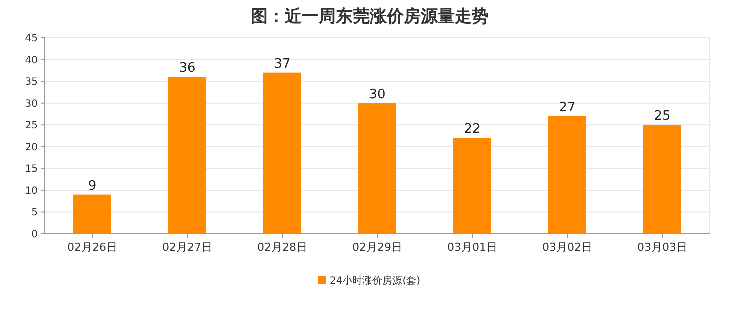 The height and width of the screenshot is (312, 740). Describe the element at coordinates (92, 186) in the screenshot. I see `data-label: 9` at that location.